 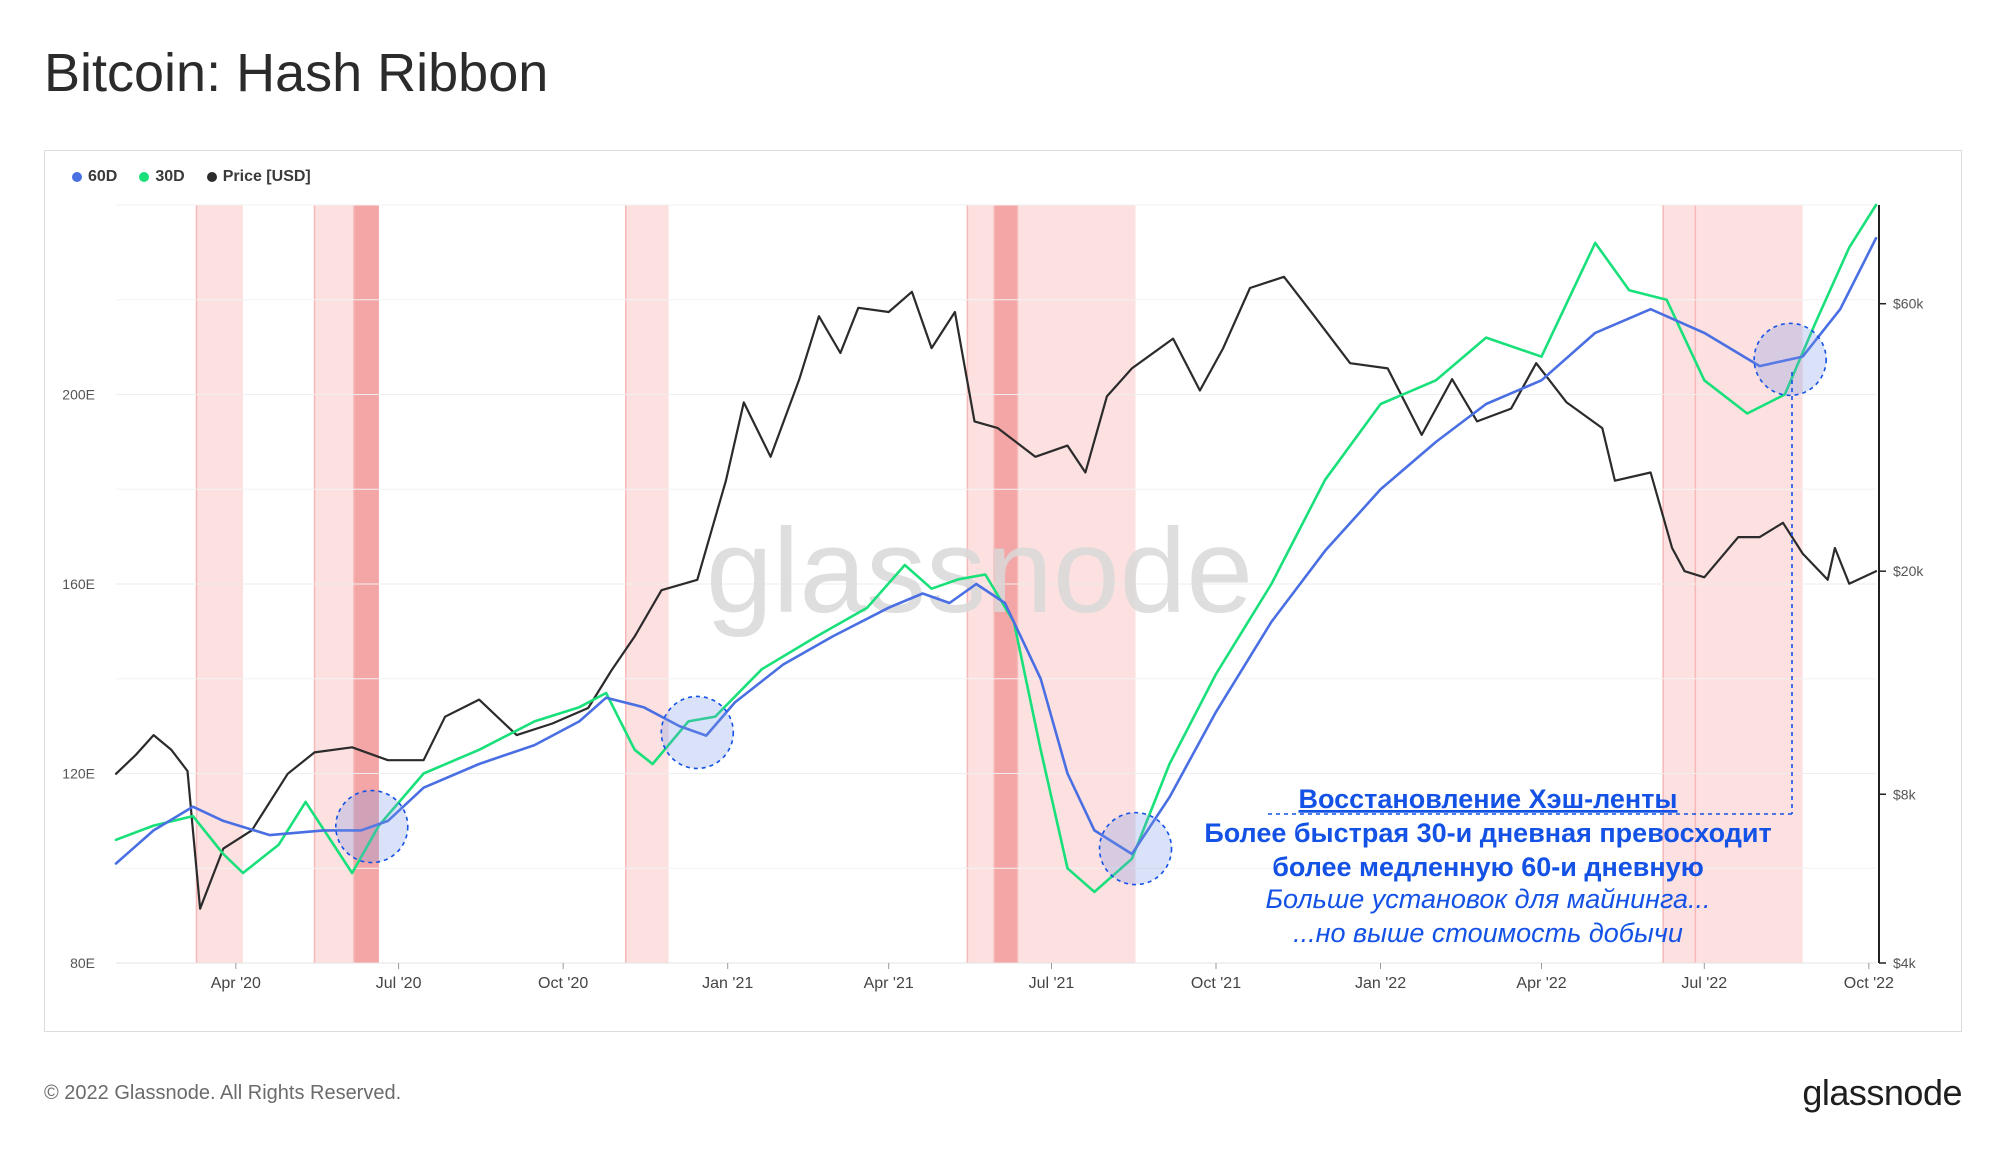 What do you see at coordinates (399, 983) in the screenshot?
I see `x-tick-label: Jul '20` at bounding box center [399, 983].